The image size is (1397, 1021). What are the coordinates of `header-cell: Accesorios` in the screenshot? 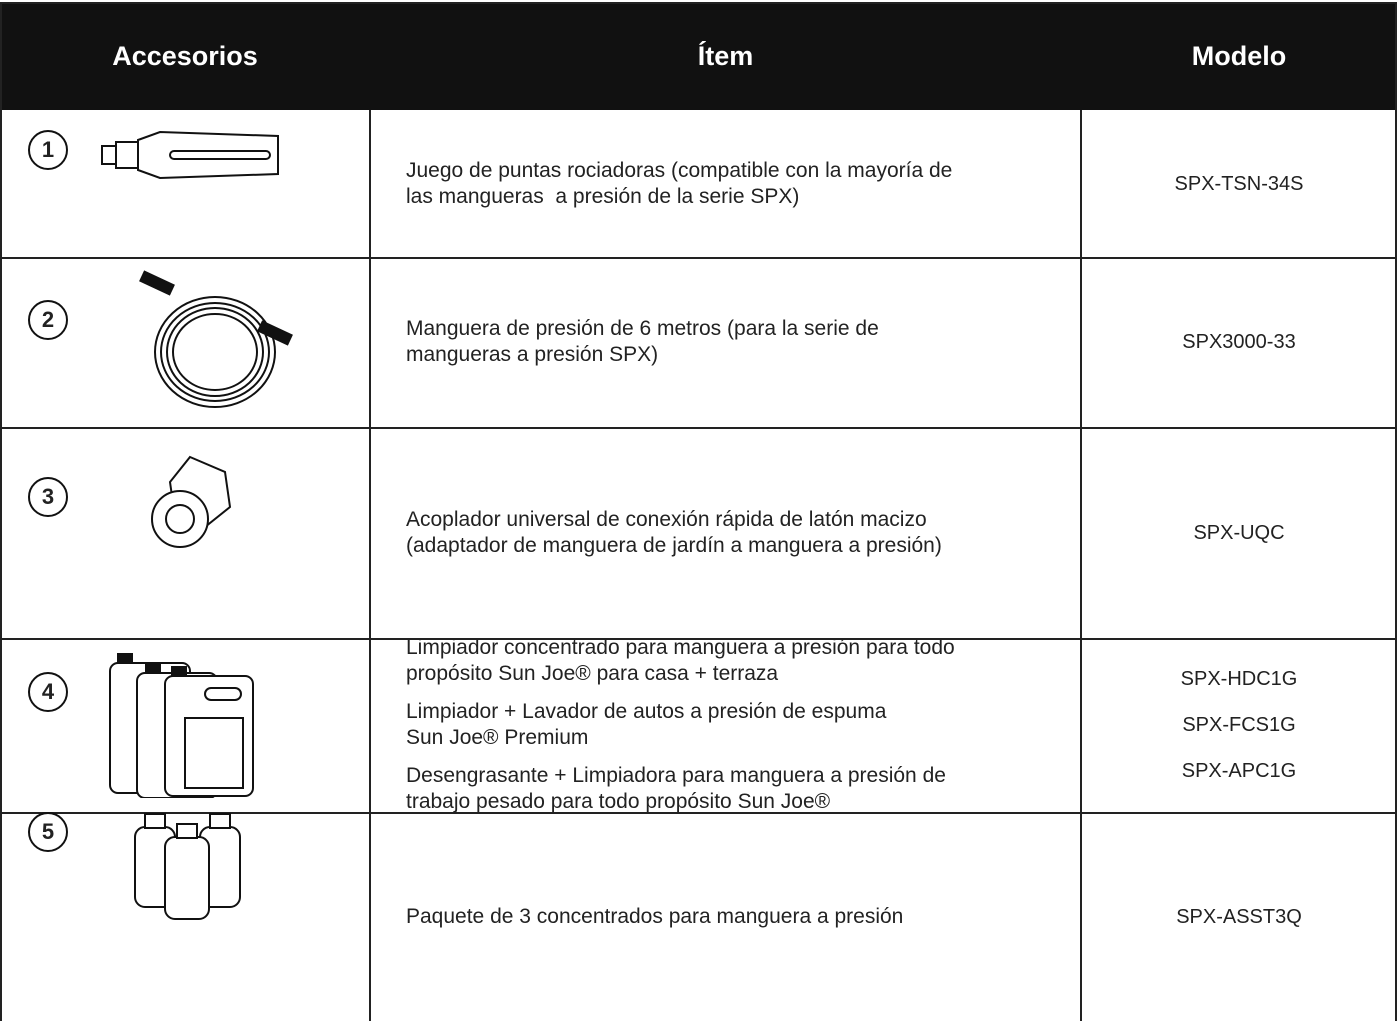 It's located at (185, 56).